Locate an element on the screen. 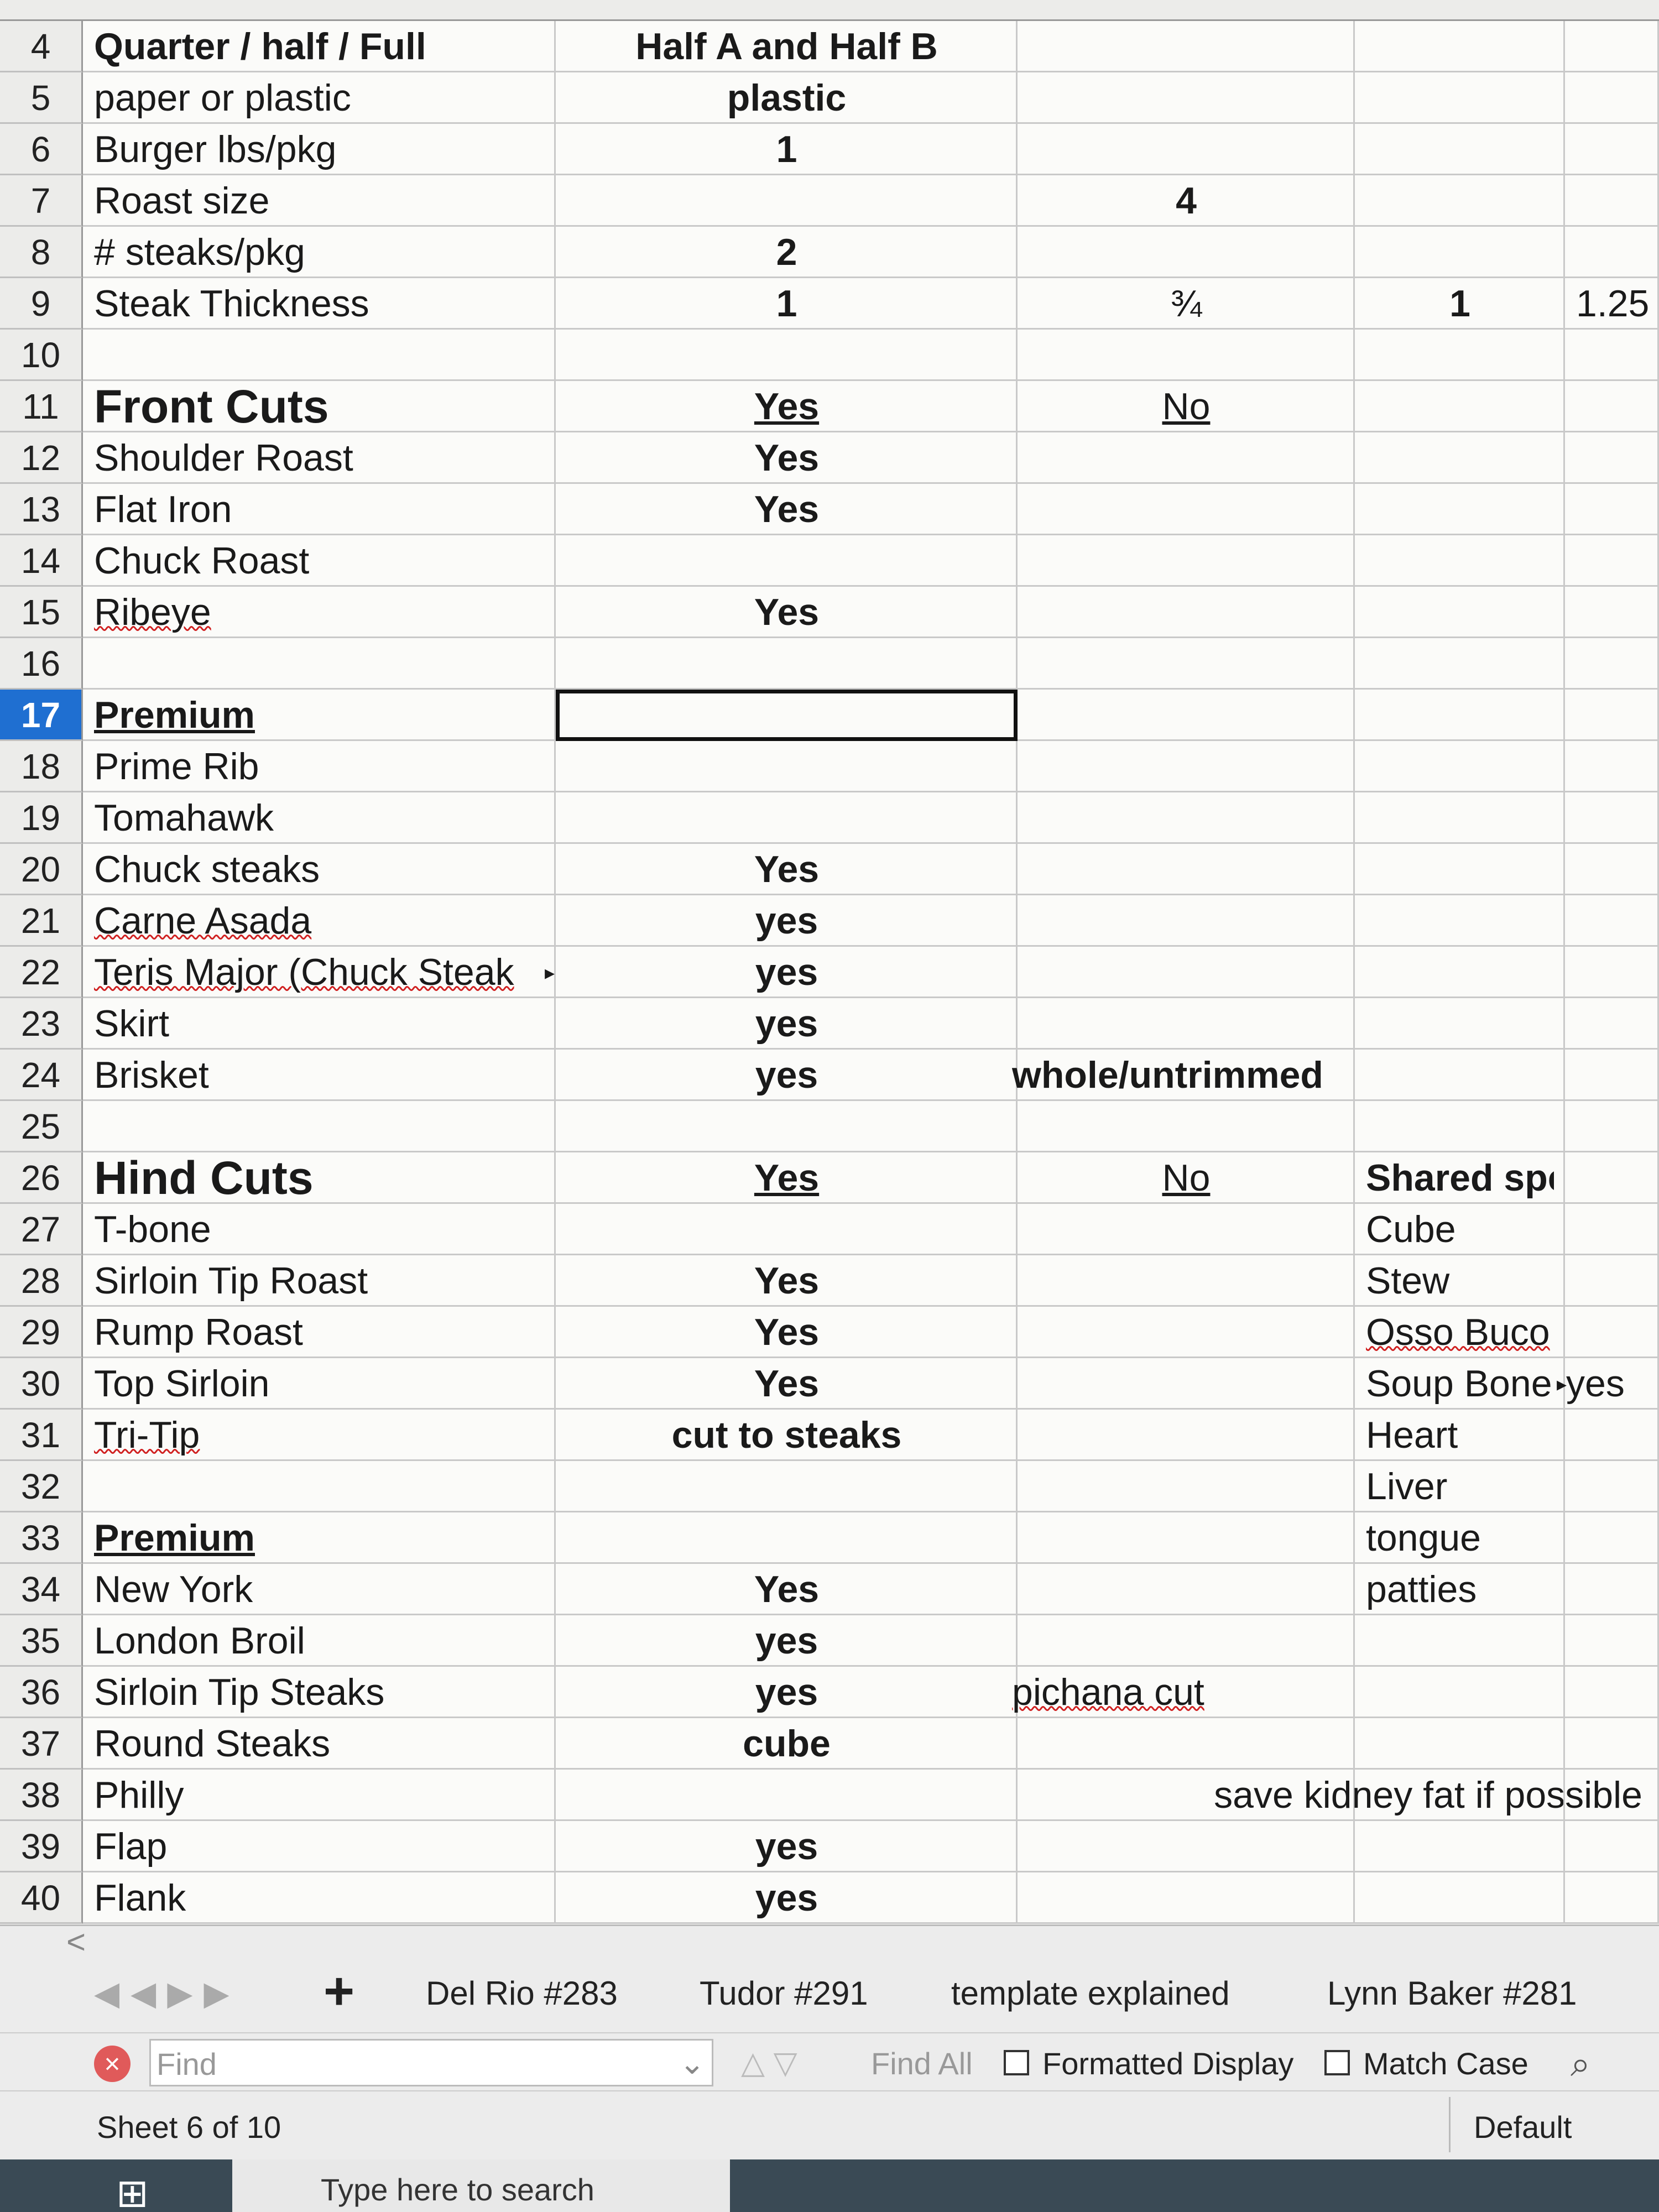 The image size is (1659, 2212). row-header: 12 is located at coordinates (42, 458).